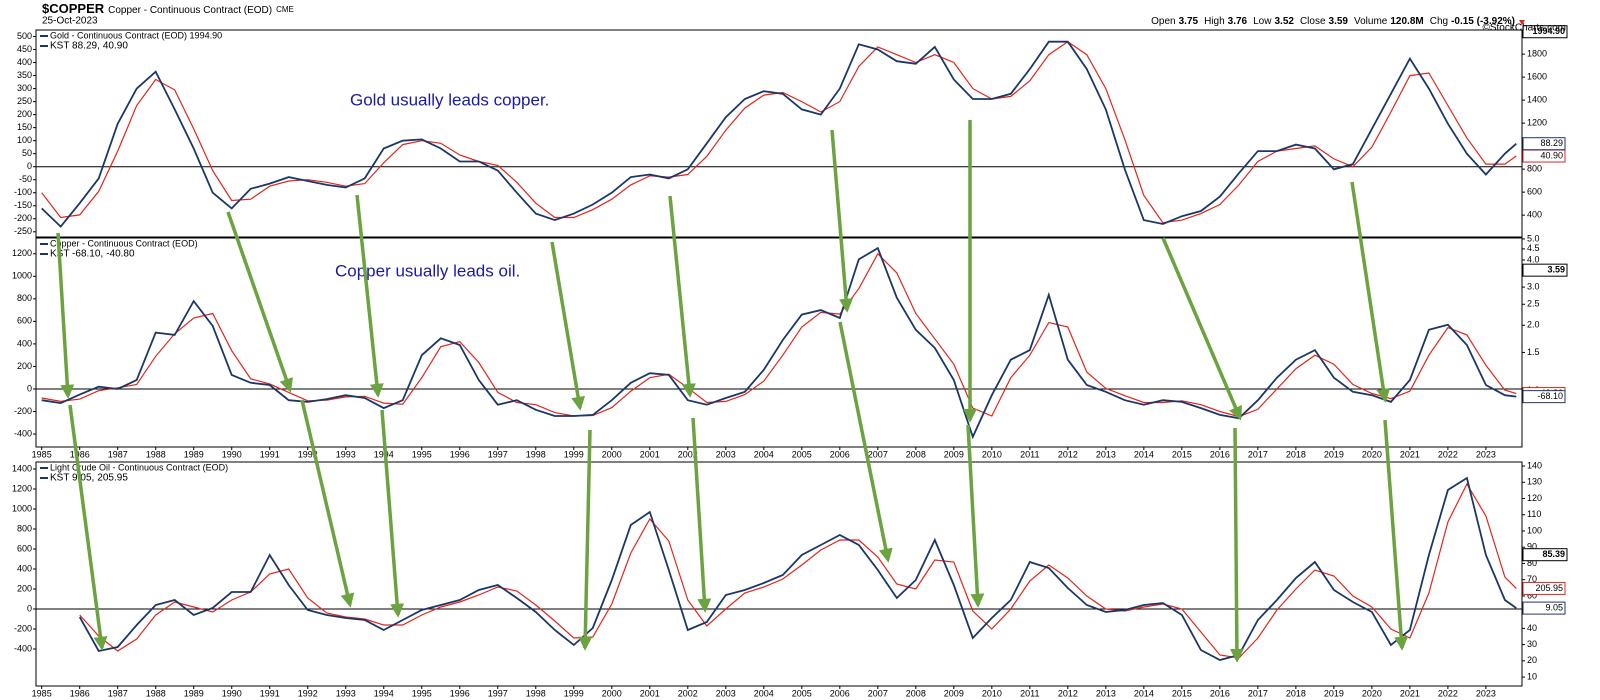 The width and height of the screenshot is (1600, 700). I want to click on x-tick-label: 2023, so click(1486, 693).